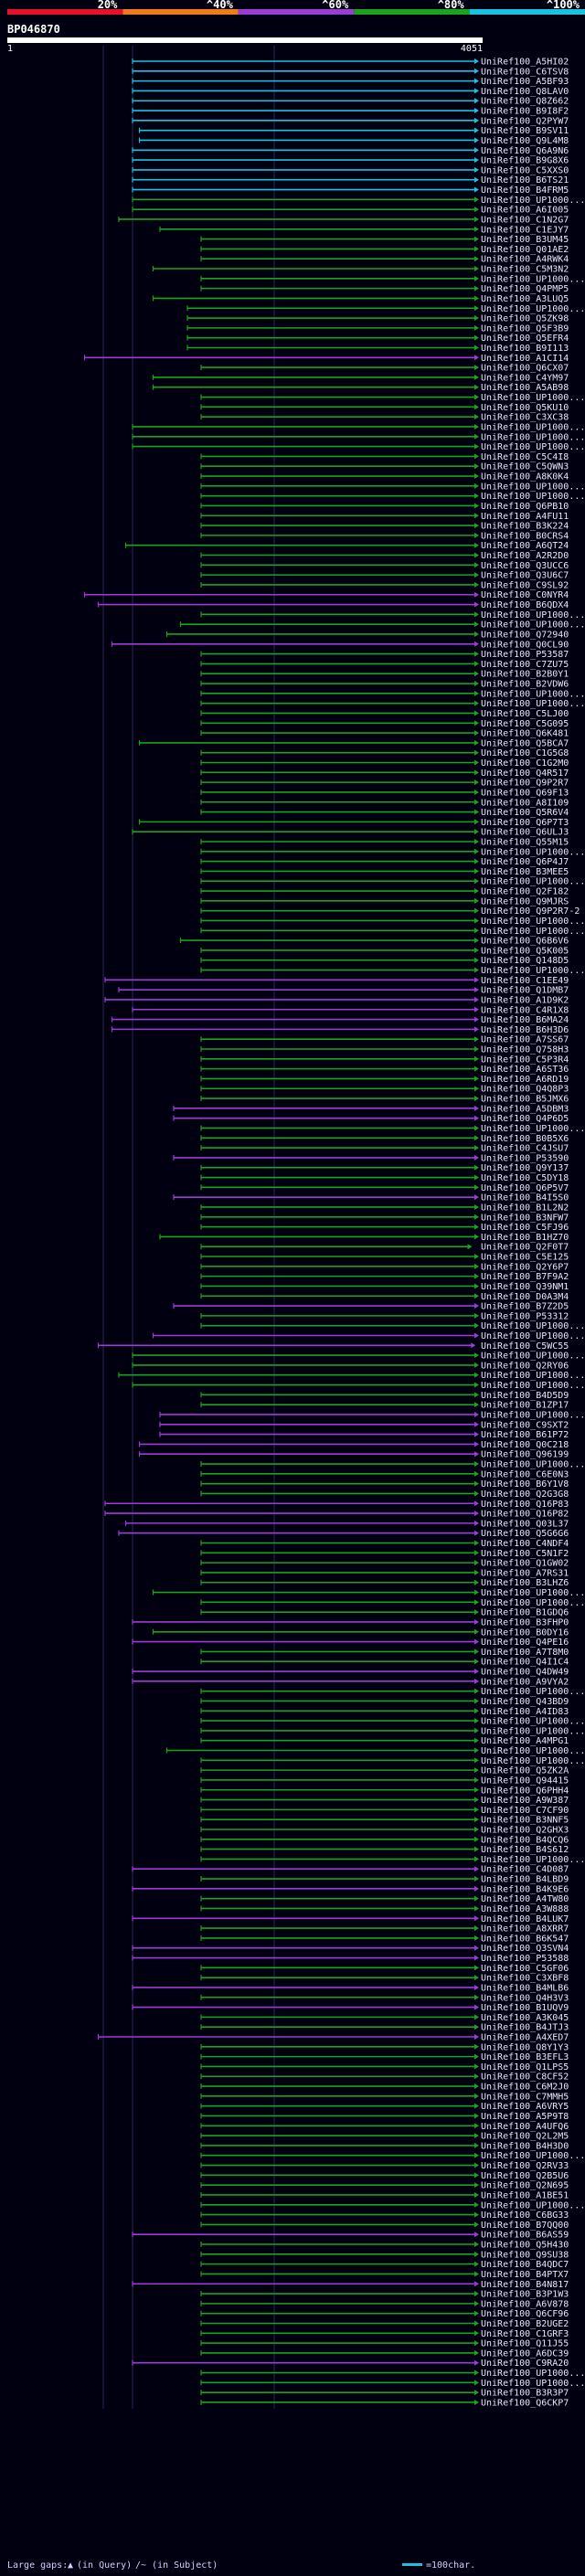 The width and height of the screenshot is (585, 2576). I want to click on hit-row: UniRef100_B9SV11, so click(354, 131).